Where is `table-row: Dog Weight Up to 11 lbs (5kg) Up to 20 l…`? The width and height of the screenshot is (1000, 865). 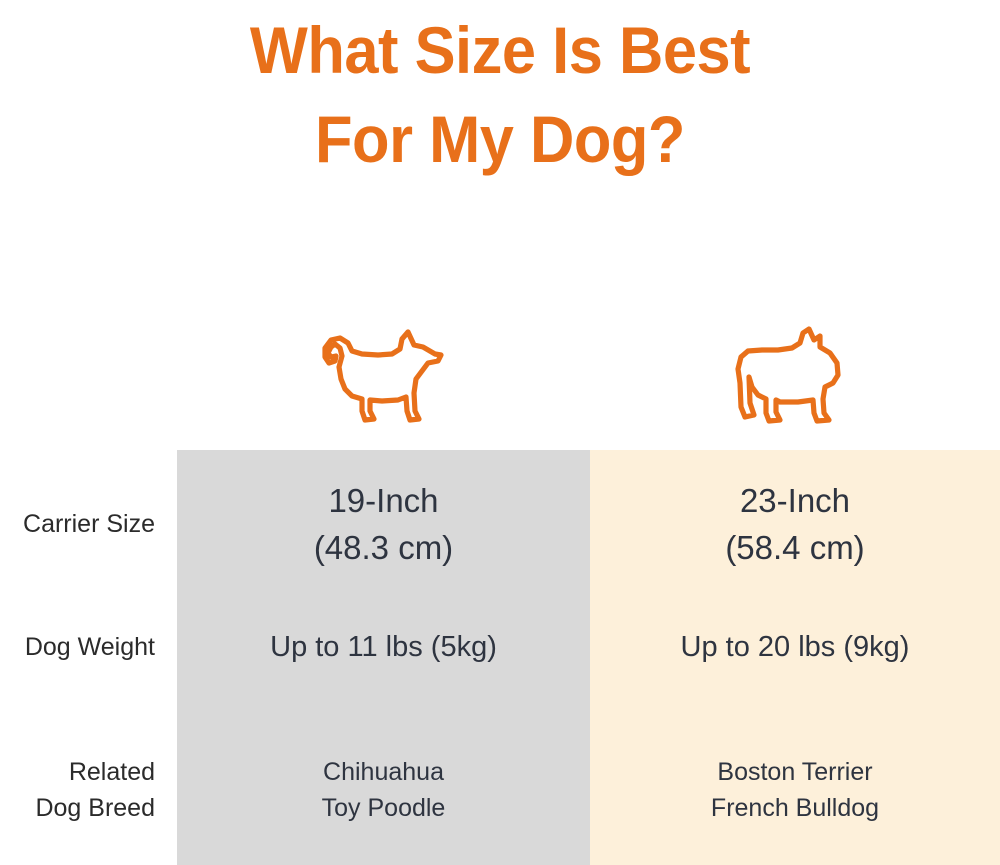
table-row: Dog Weight Up to 11 lbs (5kg) Up to 20 l… is located at coordinates (500, 647).